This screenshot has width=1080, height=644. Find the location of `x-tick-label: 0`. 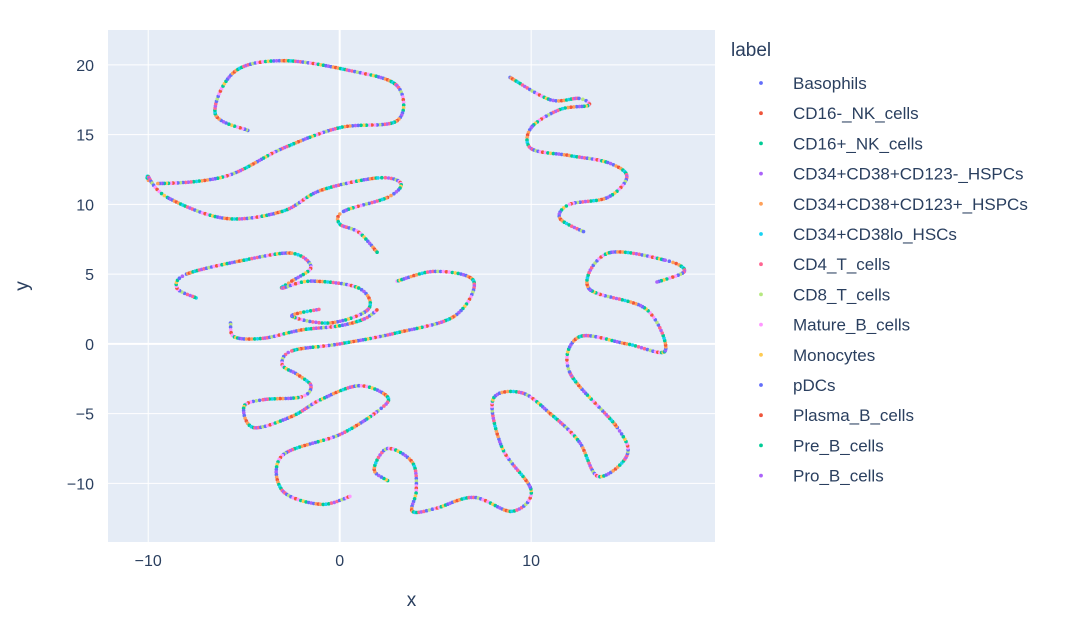

x-tick-label: 0 is located at coordinates (339, 561).